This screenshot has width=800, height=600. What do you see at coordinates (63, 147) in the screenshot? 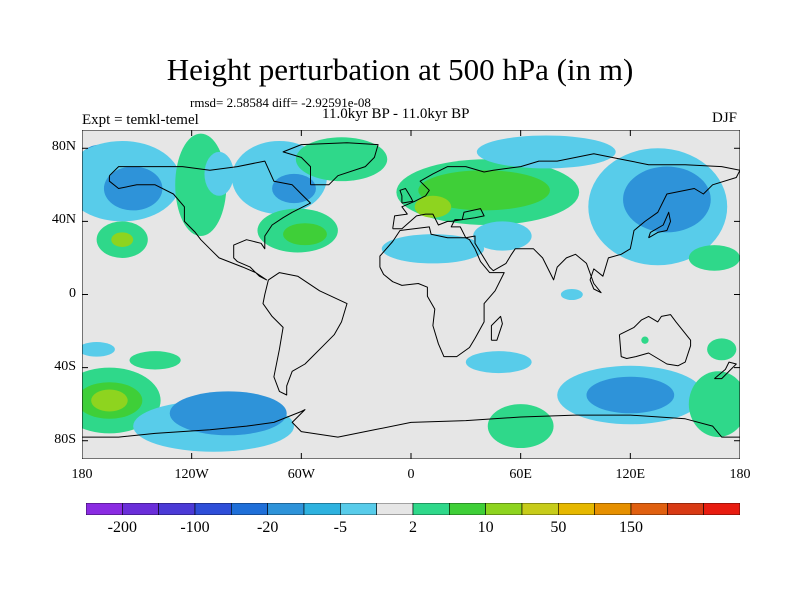
I see `lat-label: 80N` at bounding box center [63, 147].